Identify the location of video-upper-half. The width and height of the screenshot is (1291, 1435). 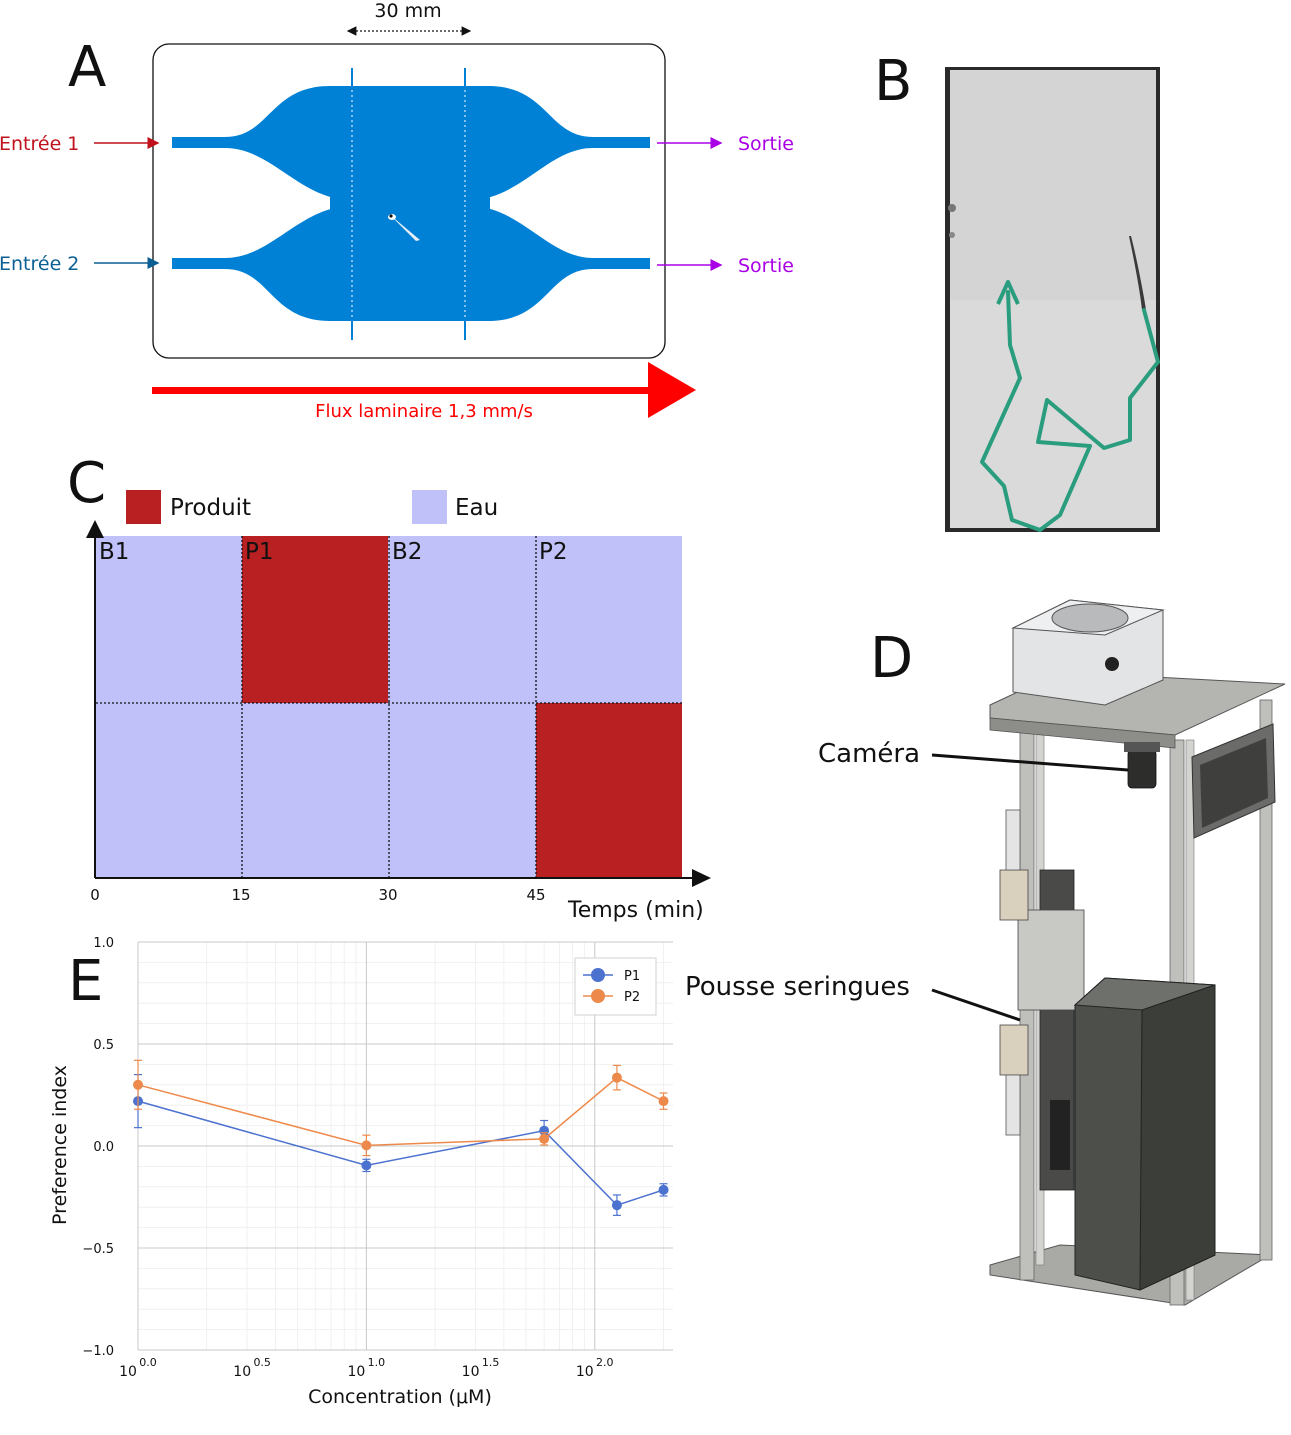
(1053, 185).